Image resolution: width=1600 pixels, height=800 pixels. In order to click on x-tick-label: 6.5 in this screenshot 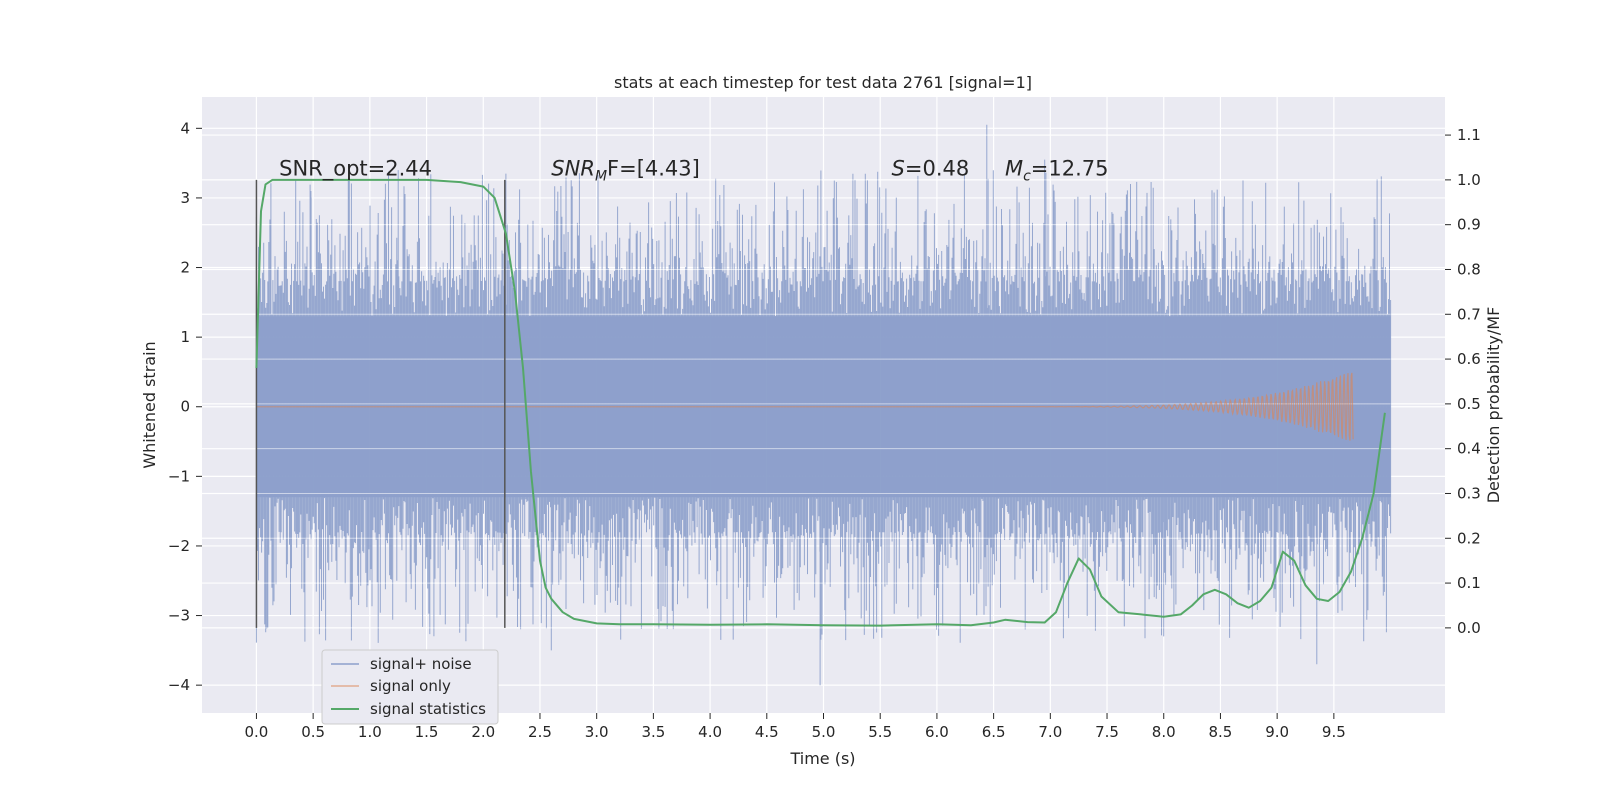, I will do `click(994, 732)`.